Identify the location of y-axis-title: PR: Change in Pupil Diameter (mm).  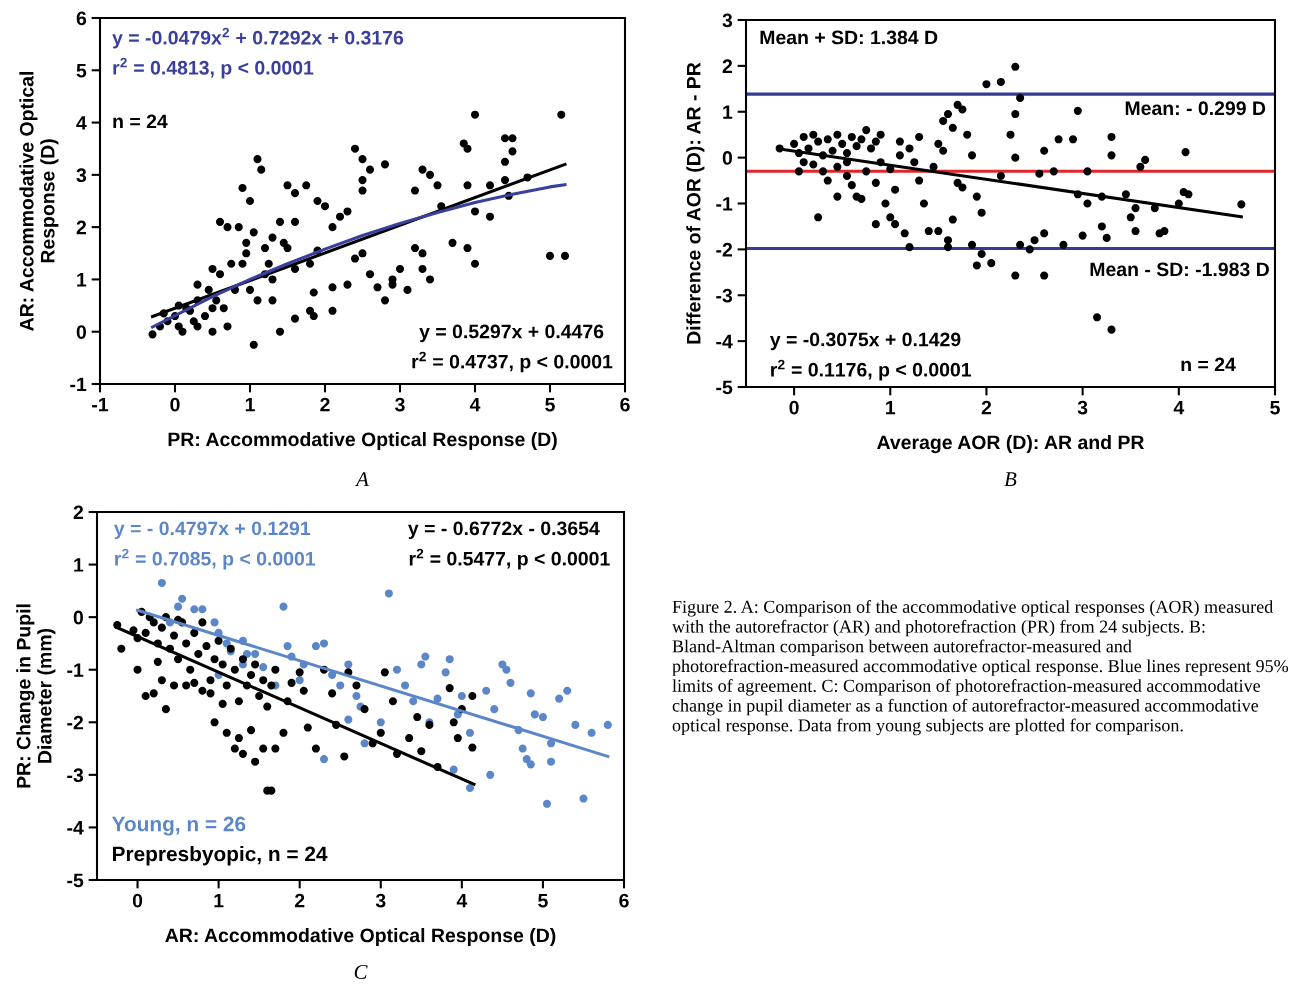
(36, 696).